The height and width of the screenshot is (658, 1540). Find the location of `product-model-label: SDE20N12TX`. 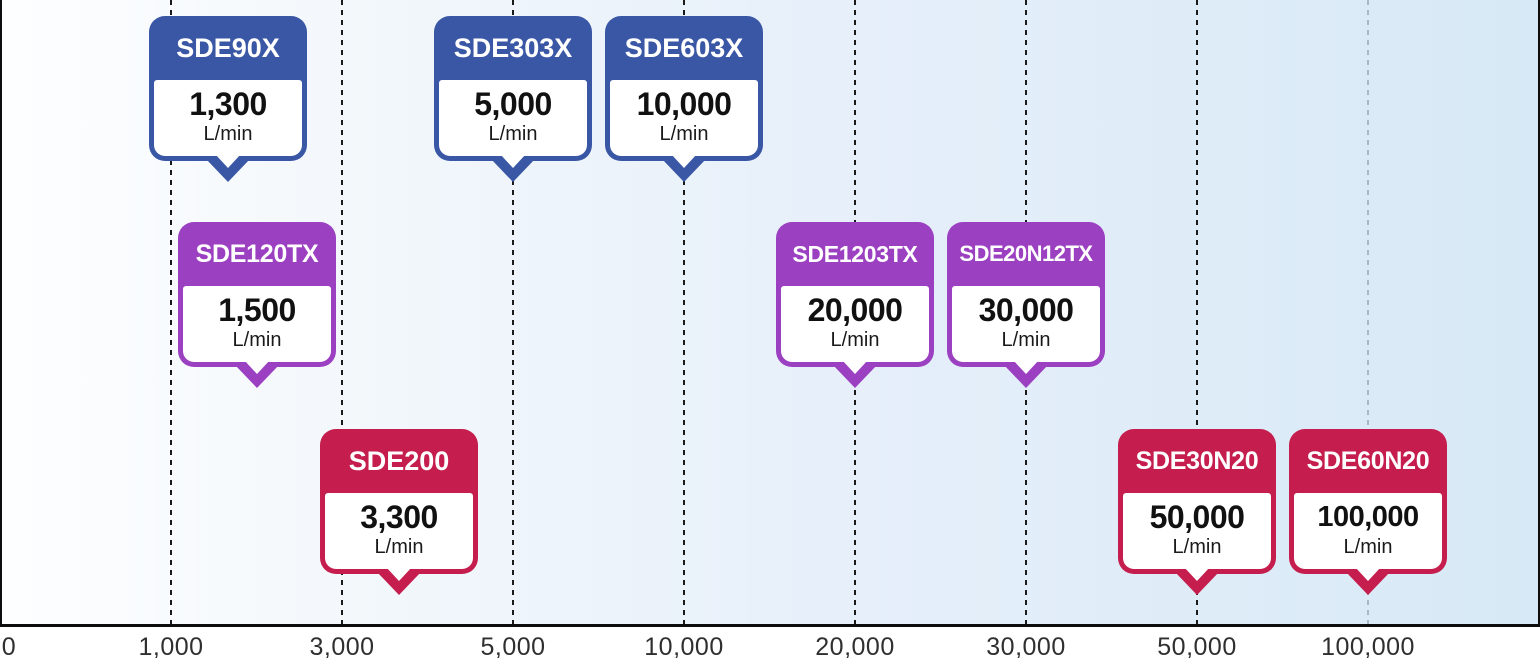

product-model-label: SDE20N12TX is located at coordinates (1026, 253).